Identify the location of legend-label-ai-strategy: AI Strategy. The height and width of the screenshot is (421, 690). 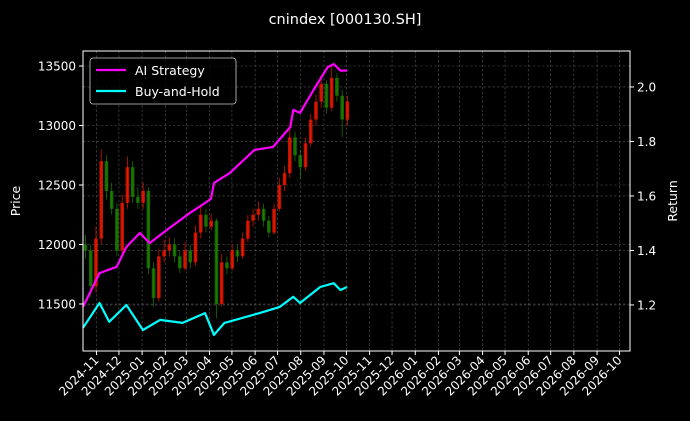
(170, 70).